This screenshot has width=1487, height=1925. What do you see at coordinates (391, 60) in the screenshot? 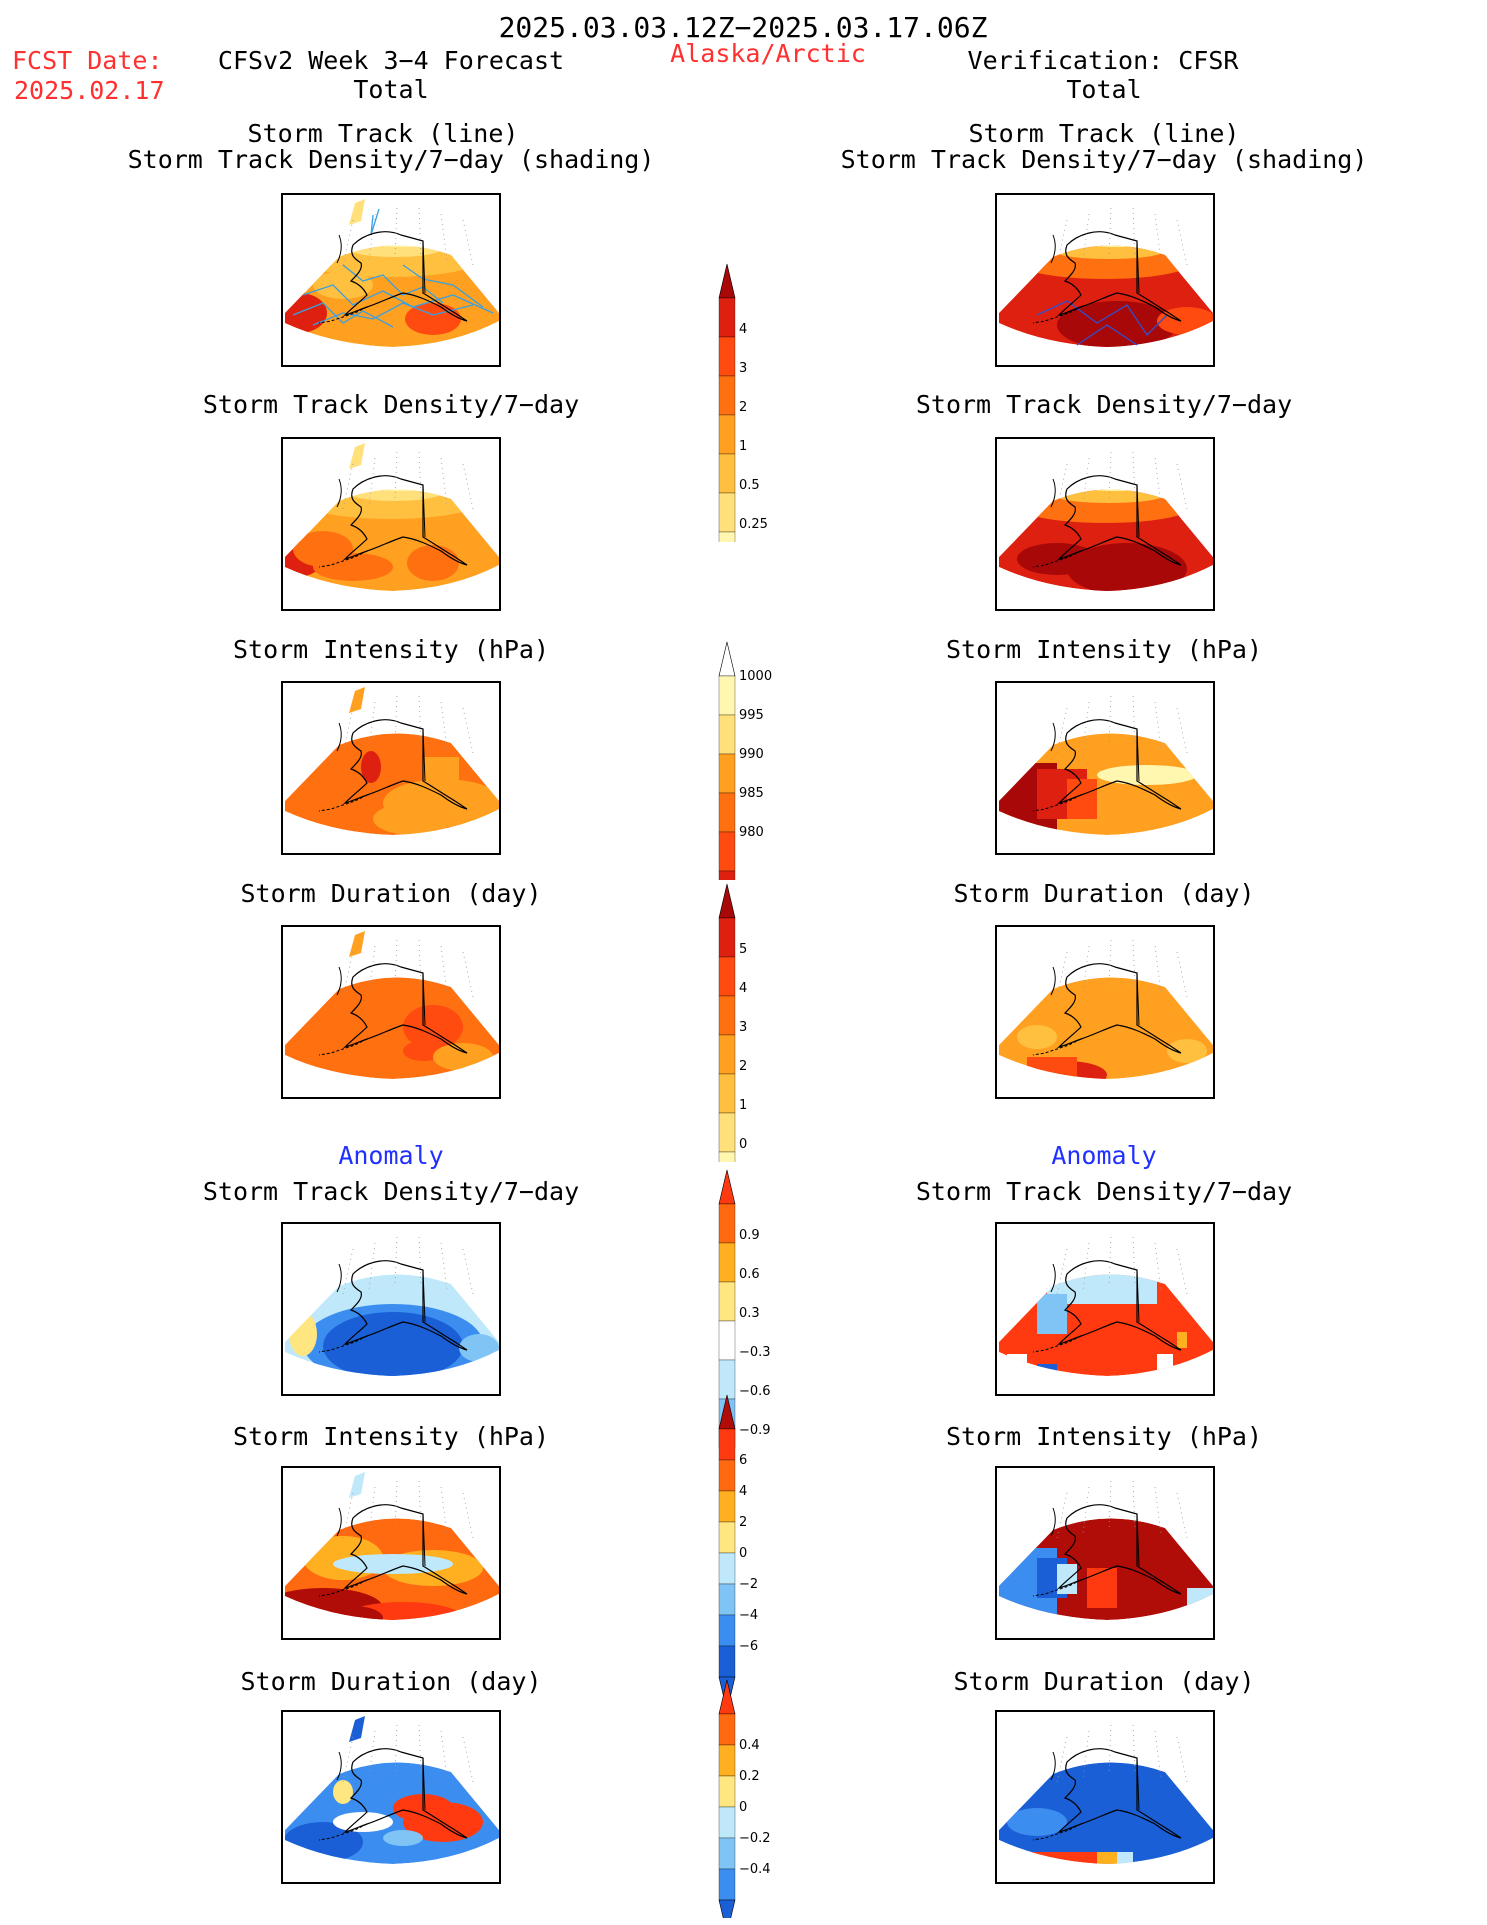
I see `forecast-column-title: CFSv2 Week 3−4 Forecast` at bounding box center [391, 60].